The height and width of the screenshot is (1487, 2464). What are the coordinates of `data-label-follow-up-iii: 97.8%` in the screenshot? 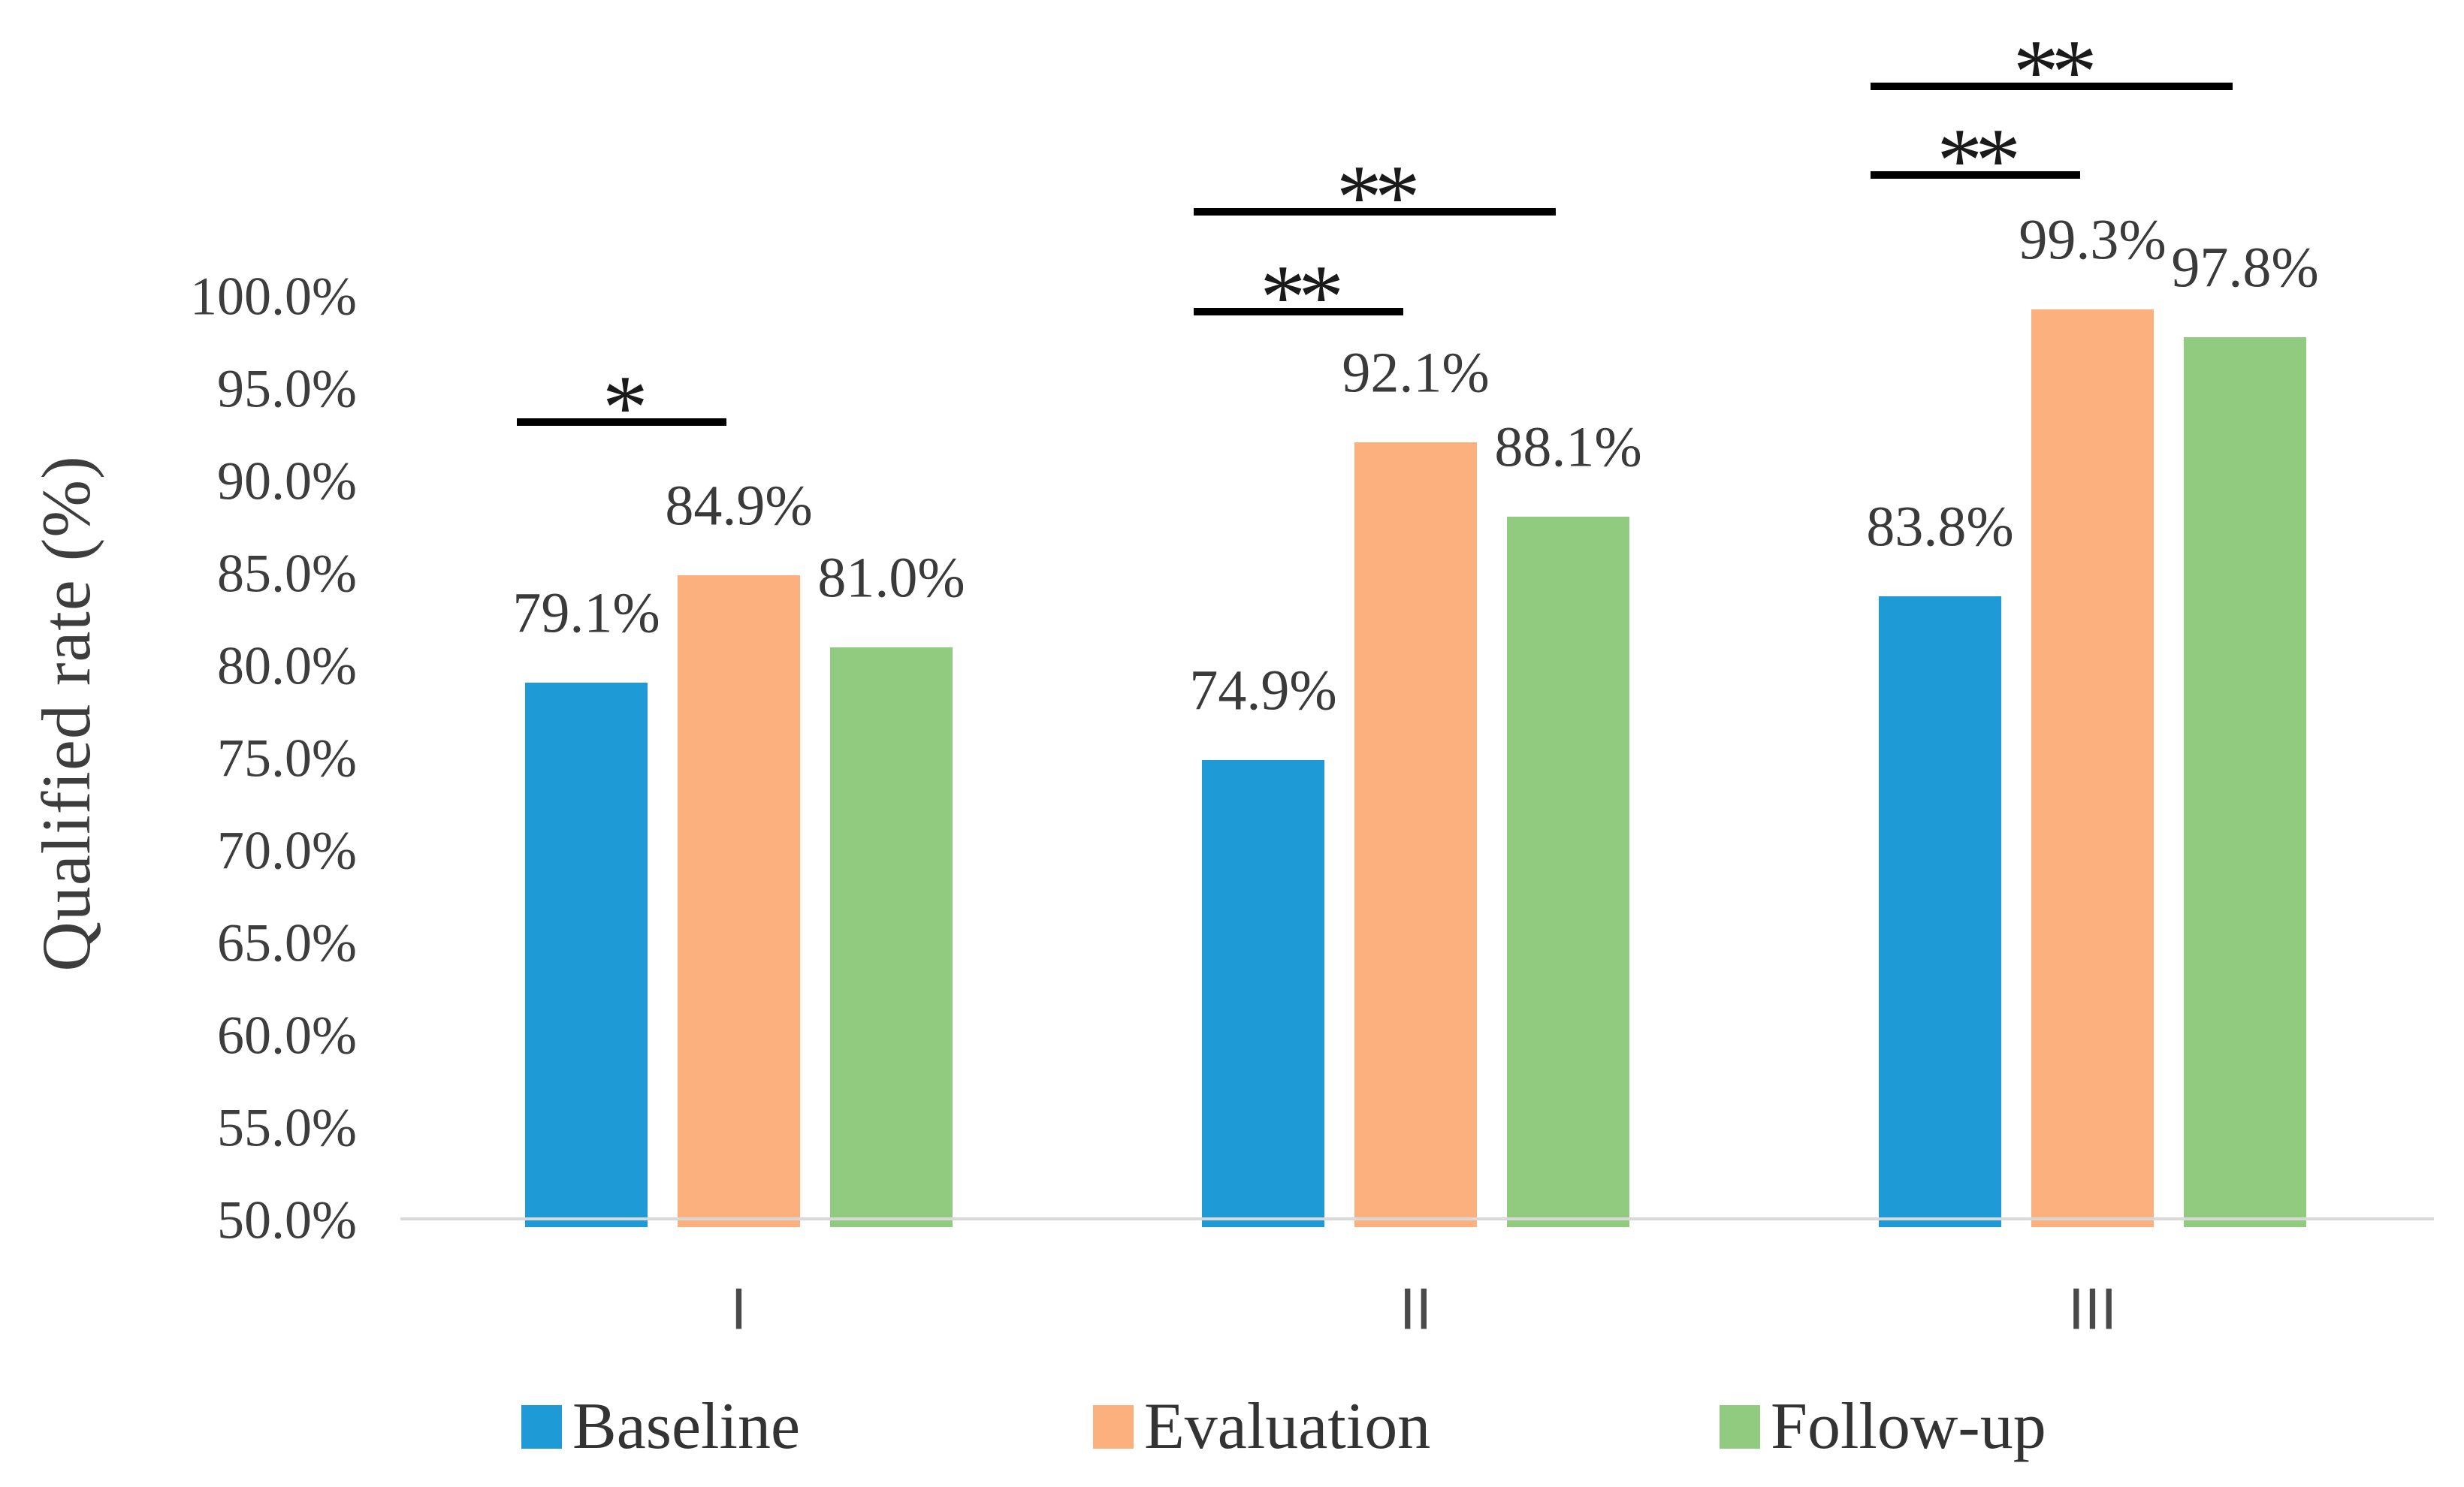 It's located at (2245, 268).